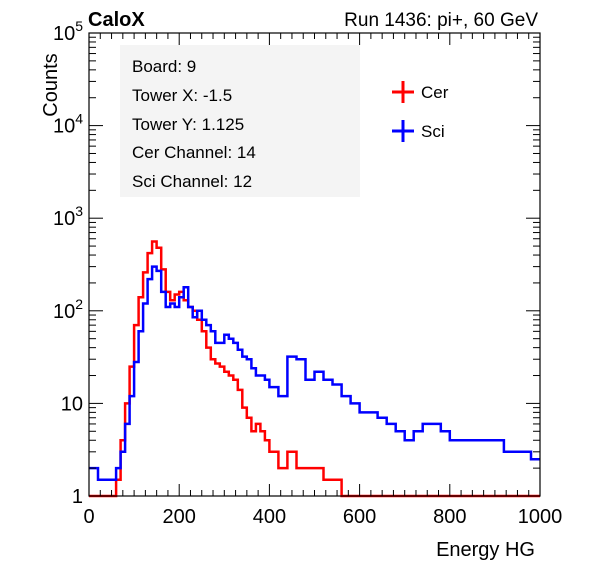 This screenshot has height=572, width=596. What do you see at coordinates (88, 517) in the screenshot?
I see `x-tick-label: 0` at bounding box center [88, 517].